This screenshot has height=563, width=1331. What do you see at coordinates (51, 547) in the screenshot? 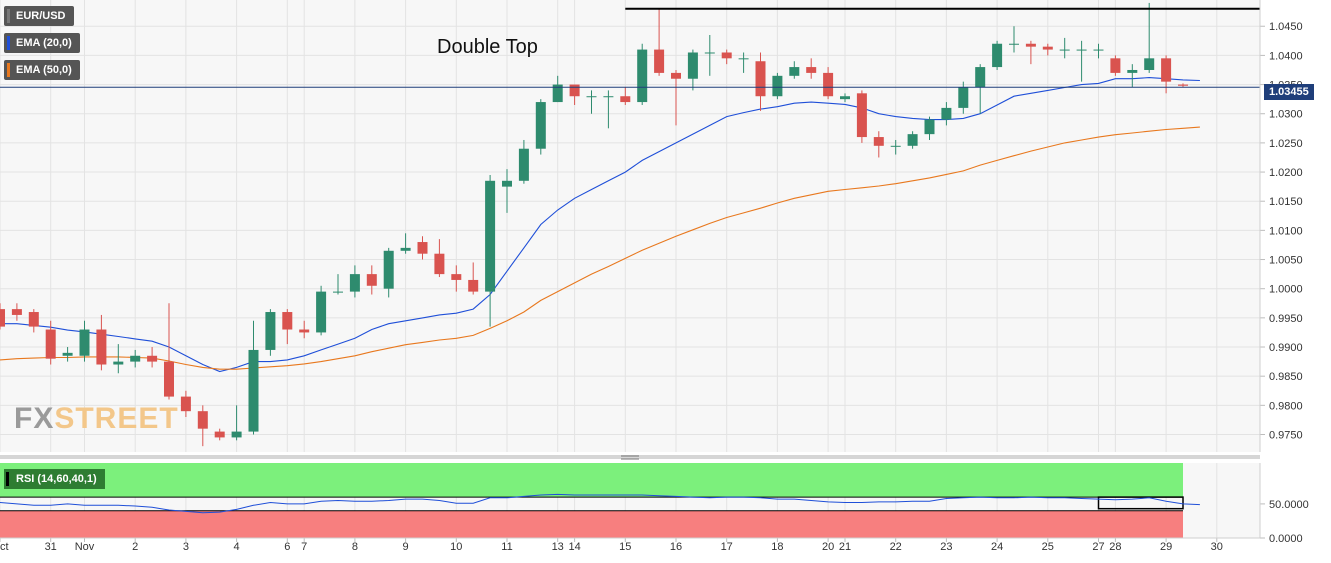
I see `time-tick-label: 31` at bounding box center [51, 547].